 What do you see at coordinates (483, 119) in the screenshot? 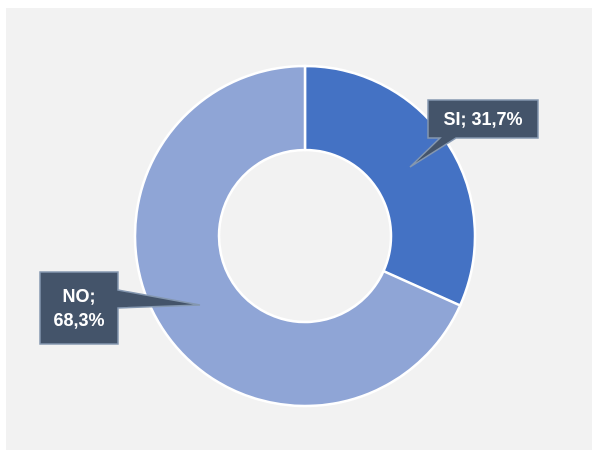
I see `data-label: SI; 31,7%` at bounding box center [483, 119].